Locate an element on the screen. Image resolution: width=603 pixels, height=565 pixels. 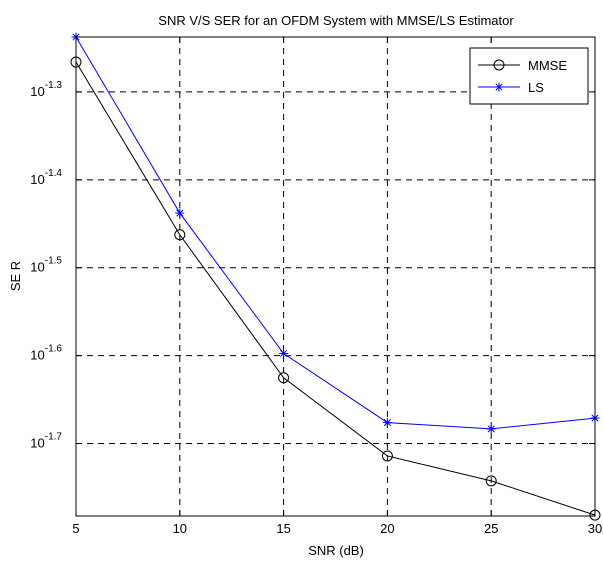
y-tick-label: 10-1.3 is located at coordinates (46, 89).